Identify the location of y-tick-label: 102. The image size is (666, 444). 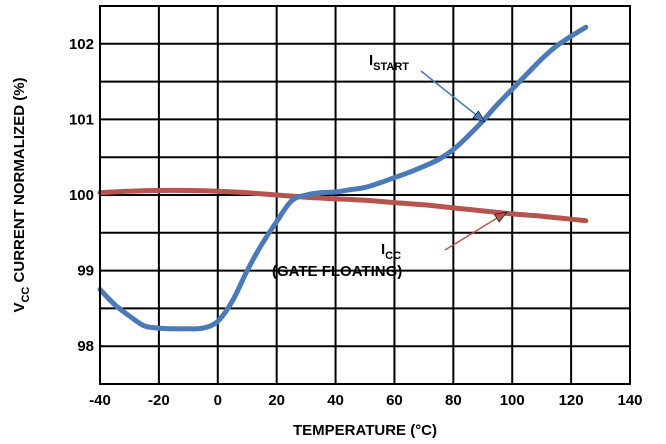
(81, 44).